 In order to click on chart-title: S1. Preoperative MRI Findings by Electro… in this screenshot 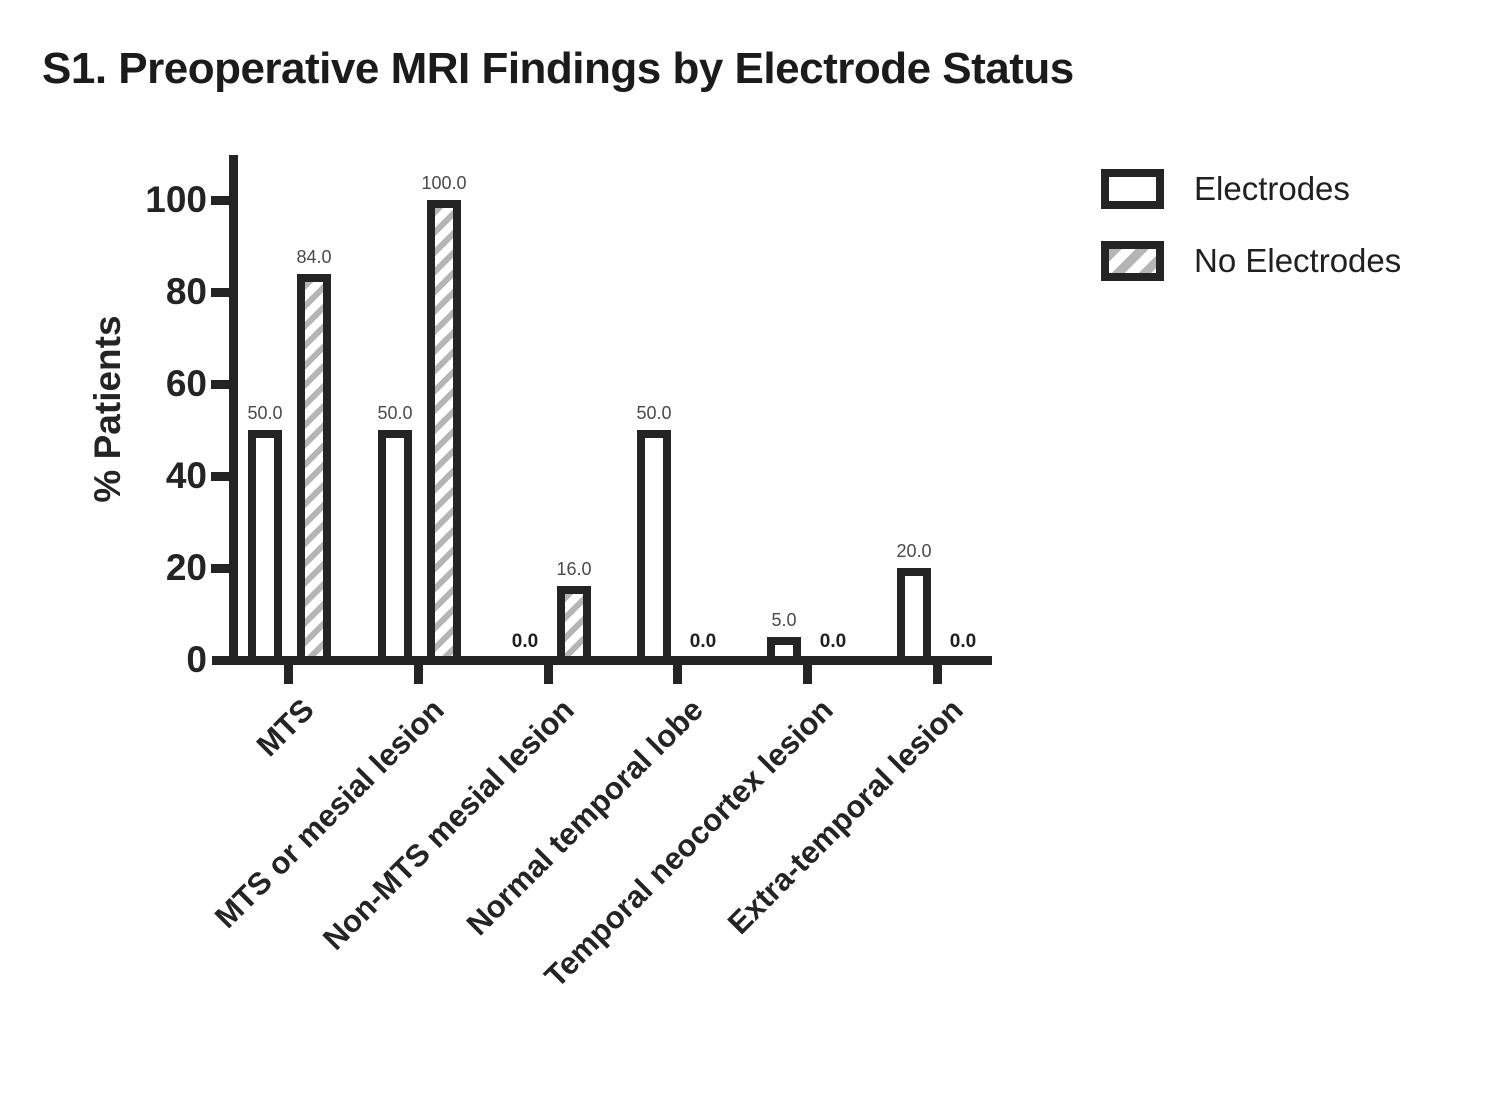, I will do `click(558, 68)`.